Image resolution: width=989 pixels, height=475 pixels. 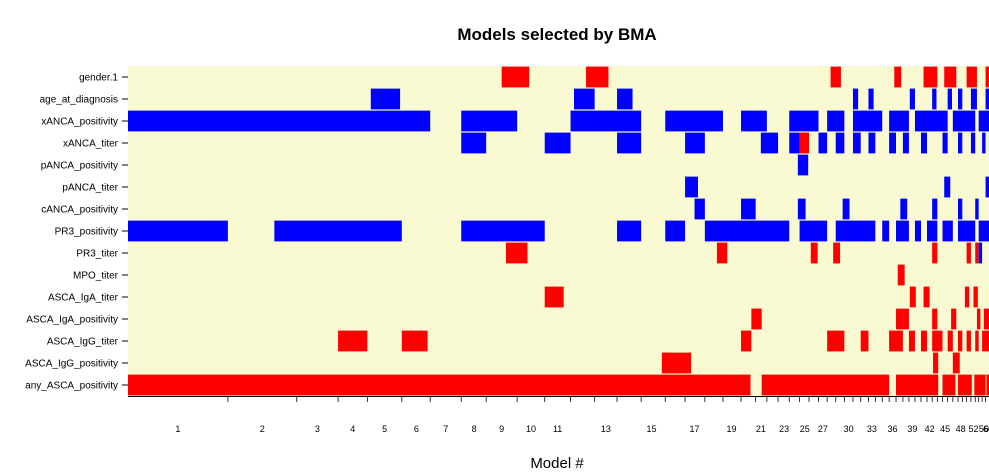 I want to click on heatmap-cell-gender.1-3, so click(x=898, y=77).